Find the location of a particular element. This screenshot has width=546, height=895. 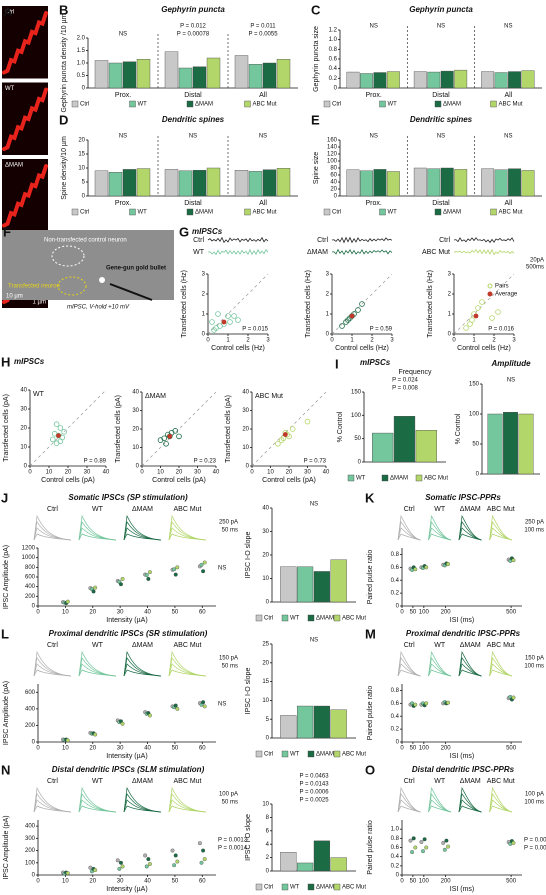

legend-label: ABC Mut is located at coordinates (265, 105).